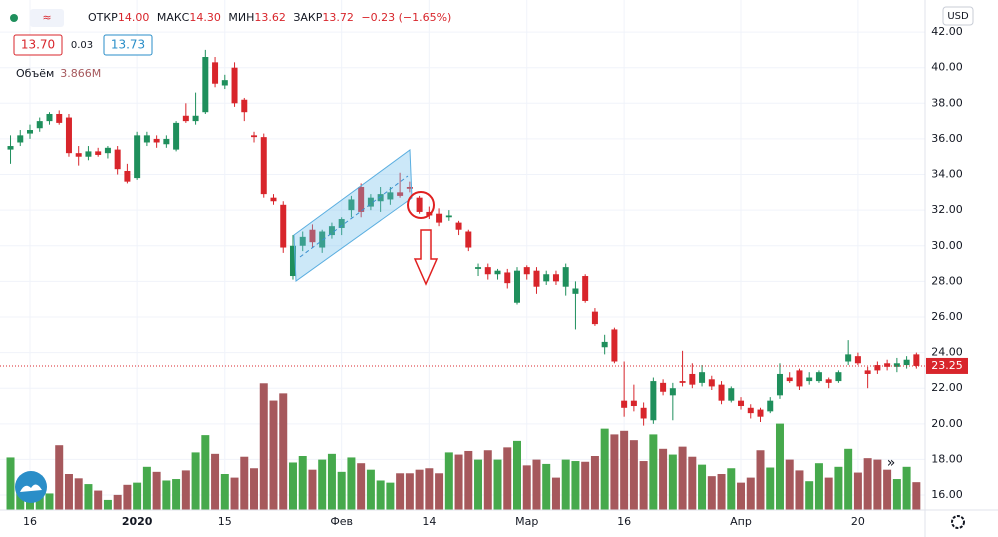 The image size is (998, 537). What do you see at coordinates (341, 521) in the screenshot?
I see `x-tick-label: Фев` at bounding box center [341, 521].